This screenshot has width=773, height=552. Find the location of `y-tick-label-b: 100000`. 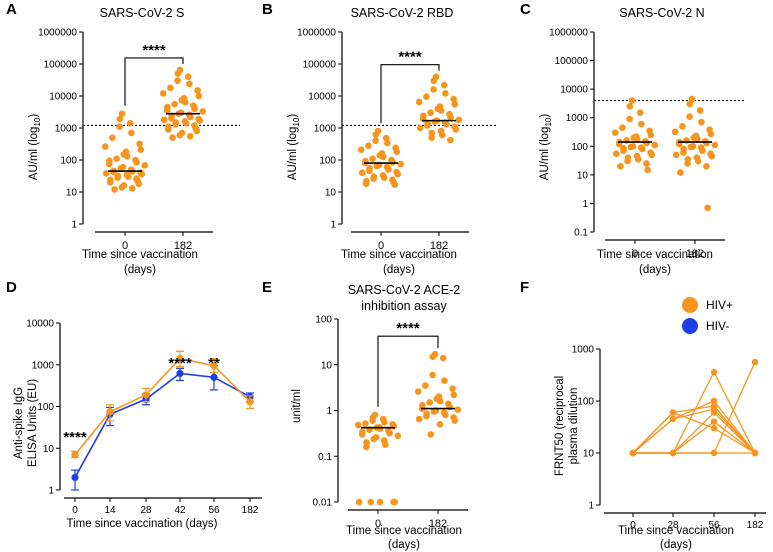

y-tick-label-b: 100000 is located at coordinates (320, 65).